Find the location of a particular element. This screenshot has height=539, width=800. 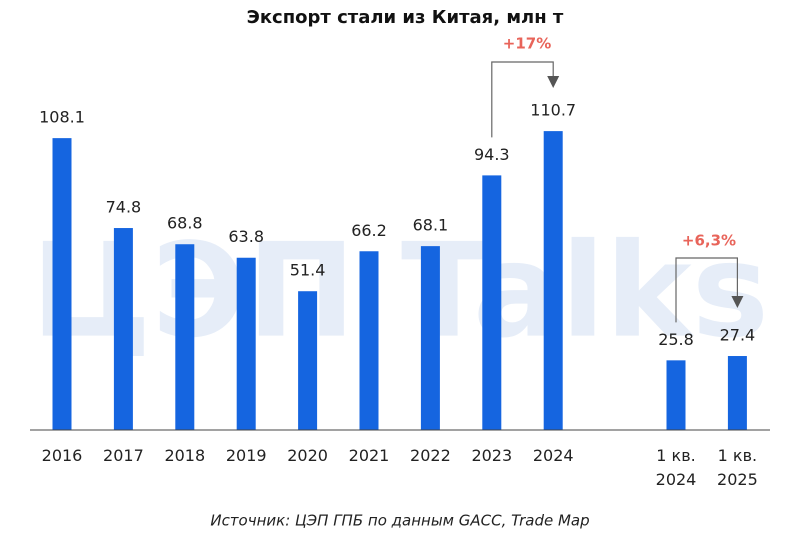

x-tick-label: 2016 is located at coordinates (62, 455).